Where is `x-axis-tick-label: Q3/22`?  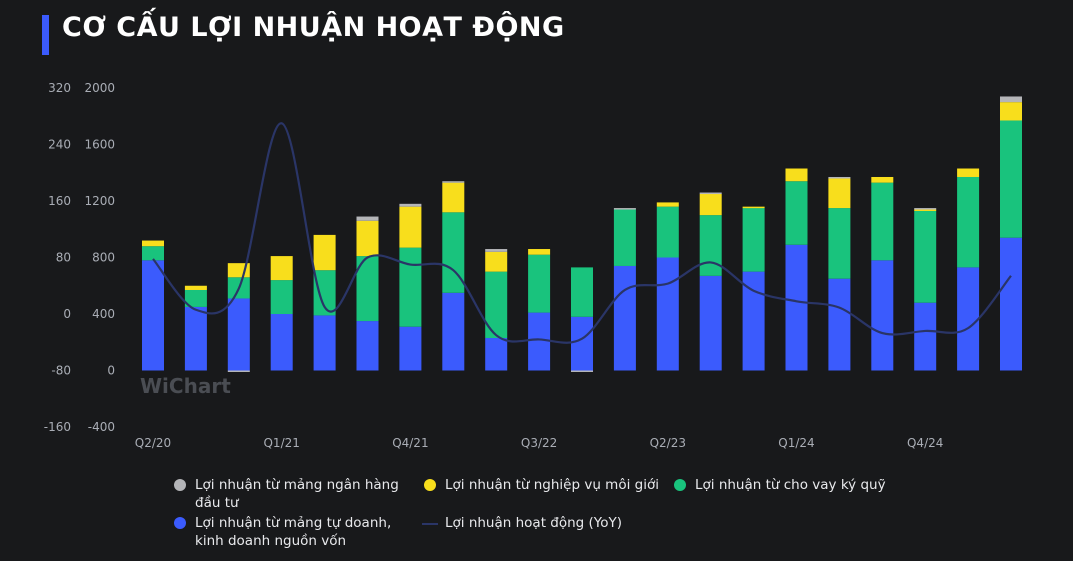
x-axis-tick-label: Q3/22 is located at coordinates (539, 443).